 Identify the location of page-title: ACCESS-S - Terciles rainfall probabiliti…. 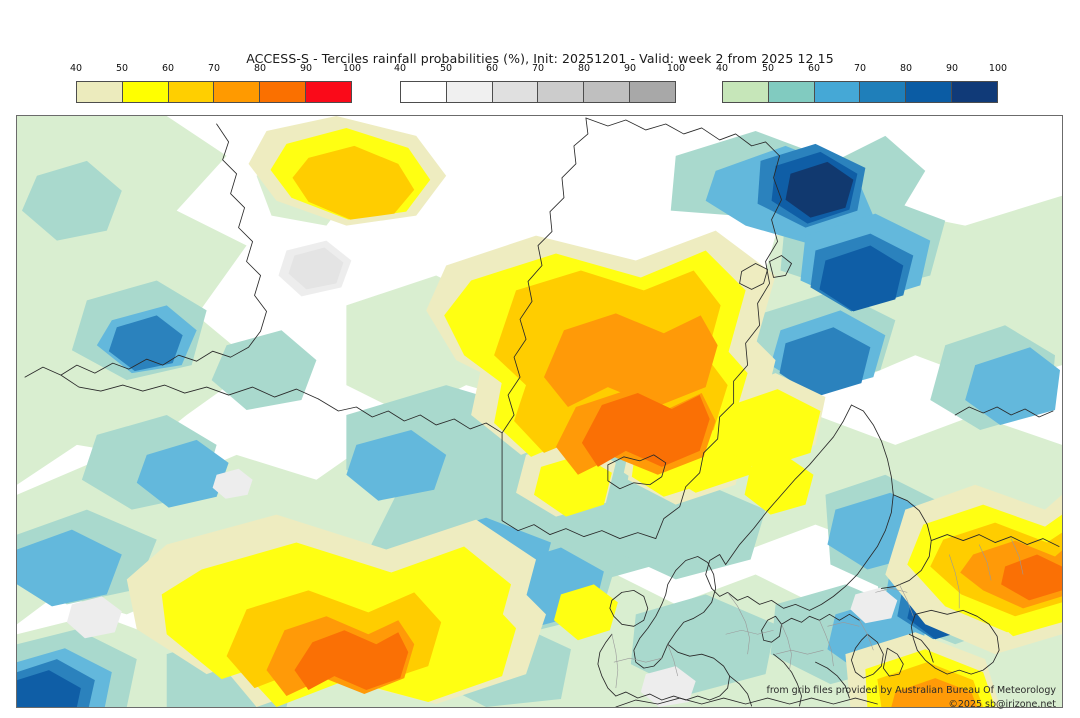
(540, 58).